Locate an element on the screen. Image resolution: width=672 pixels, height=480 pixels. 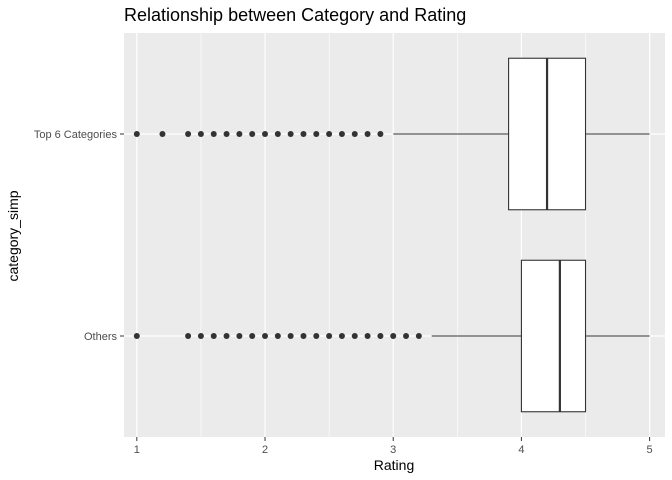
y-tick-label: Others is located at coordinates (101, 337).